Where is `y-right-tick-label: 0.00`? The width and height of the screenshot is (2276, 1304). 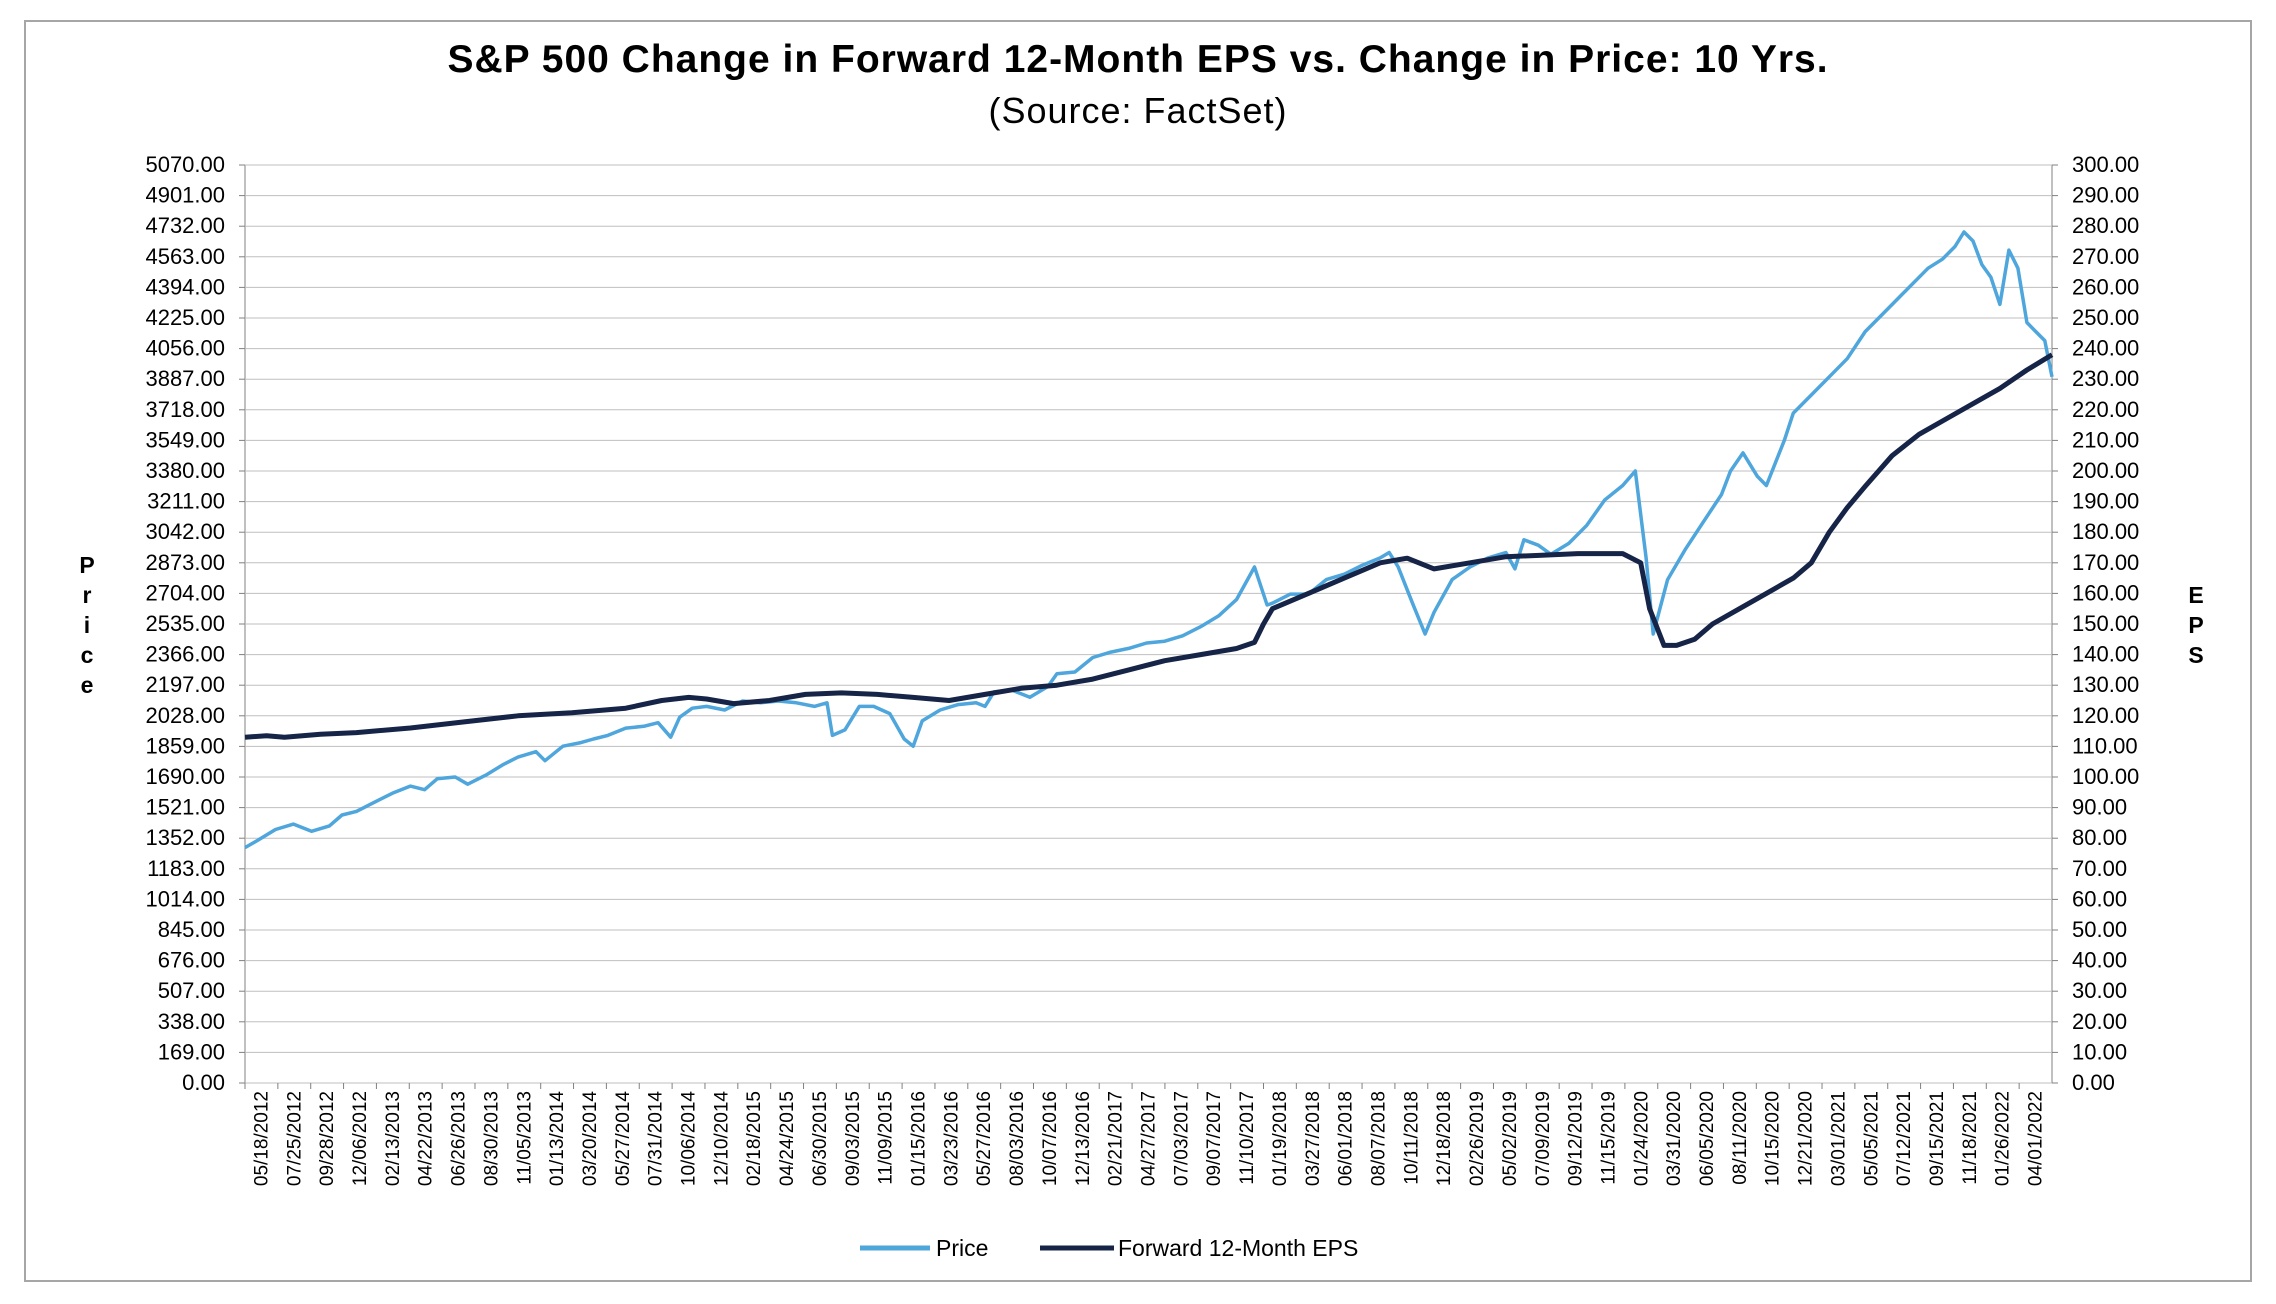
y-right-tick-label: 0.00 is located at coordinates (2093, 1082).